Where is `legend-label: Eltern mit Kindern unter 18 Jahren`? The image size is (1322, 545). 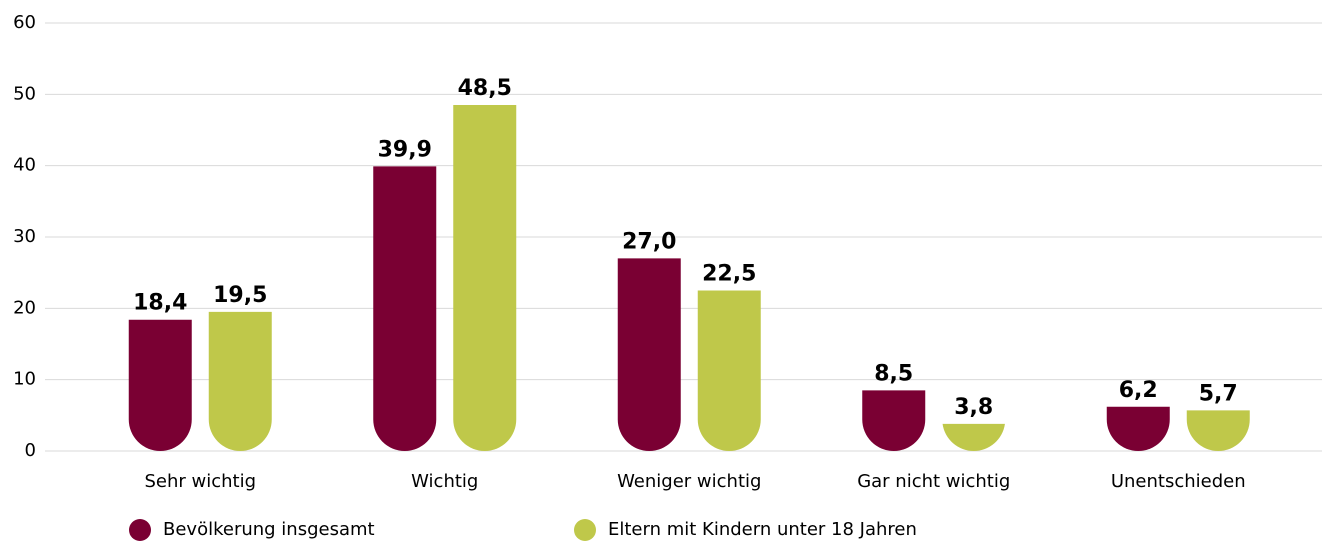
legend-label: Eltern mit Kindern unter 18 Jahren is located at coordinates (762, 529).